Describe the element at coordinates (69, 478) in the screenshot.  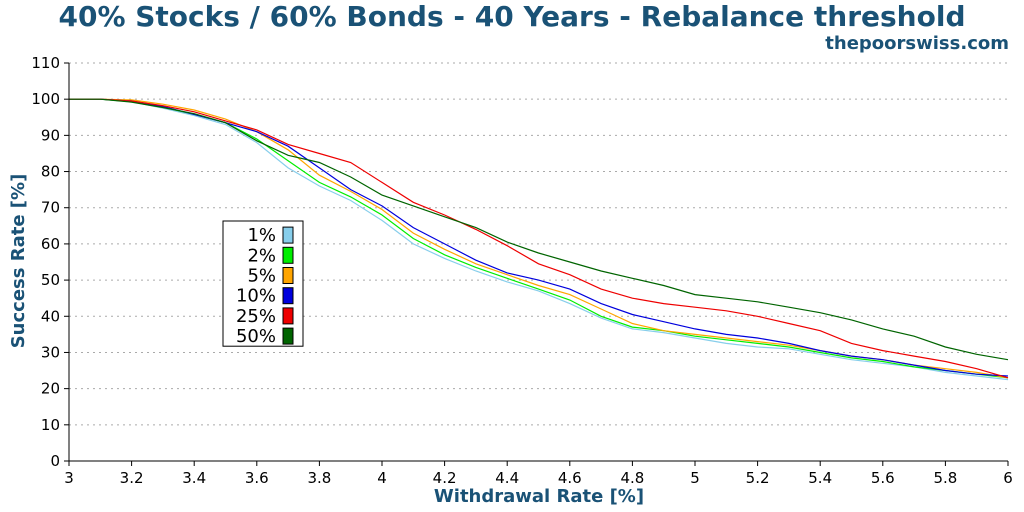
I see `x-tick-label: 3` at that location.